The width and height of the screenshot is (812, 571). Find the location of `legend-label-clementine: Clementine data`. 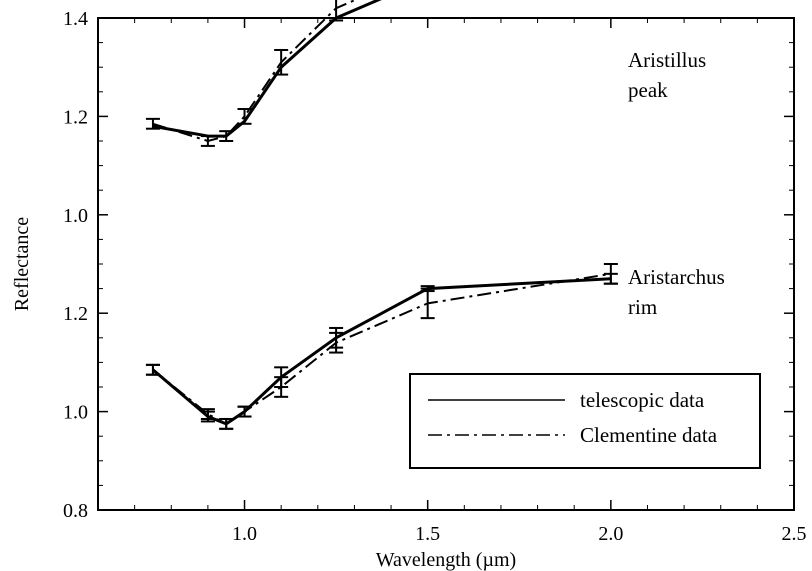

legend-label-clementine: Clementine data is located at coordinates (649, 435).